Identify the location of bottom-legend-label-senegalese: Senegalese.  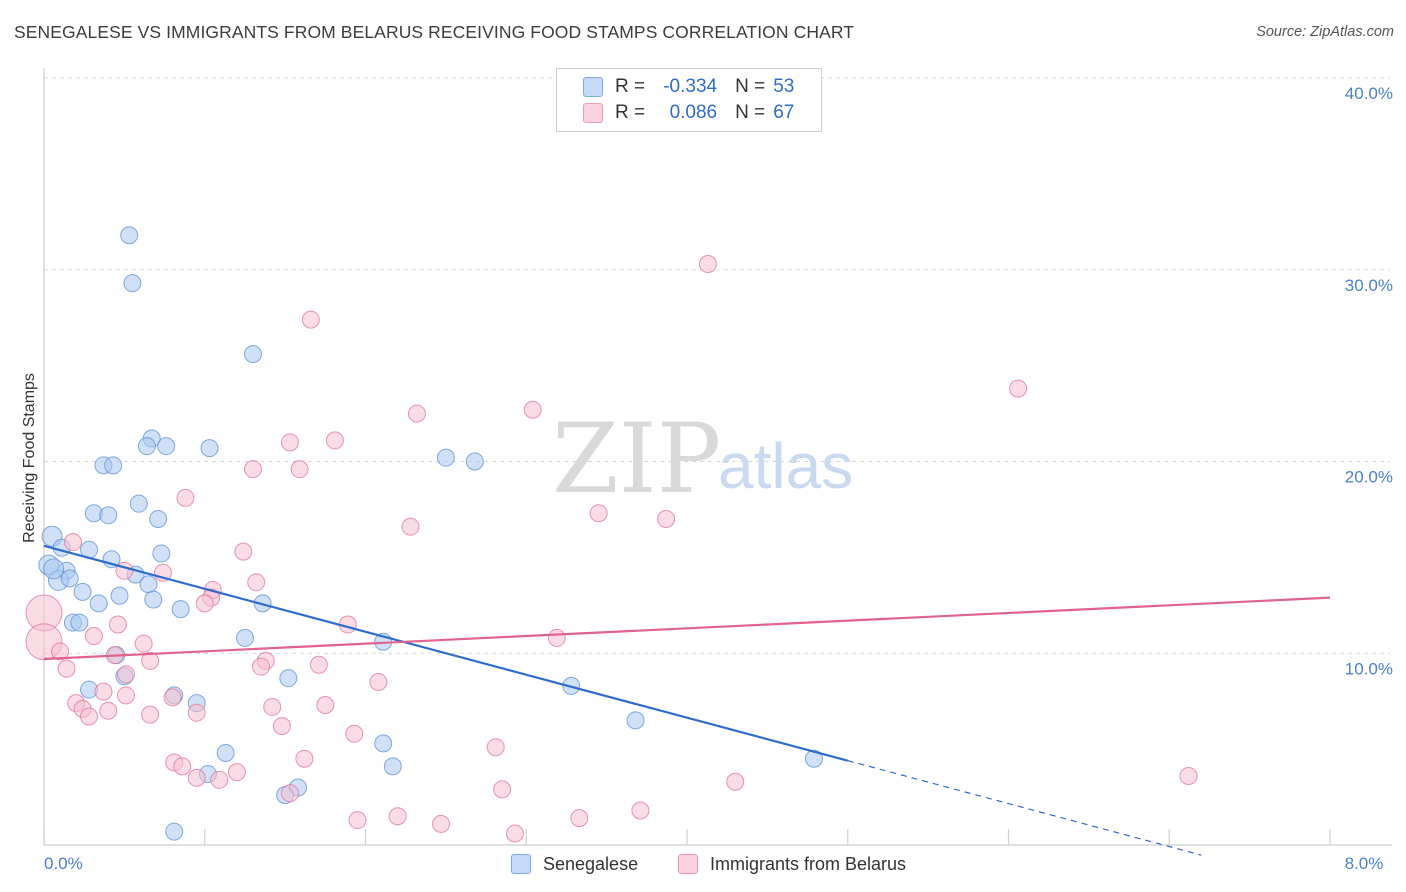
(591, 863).